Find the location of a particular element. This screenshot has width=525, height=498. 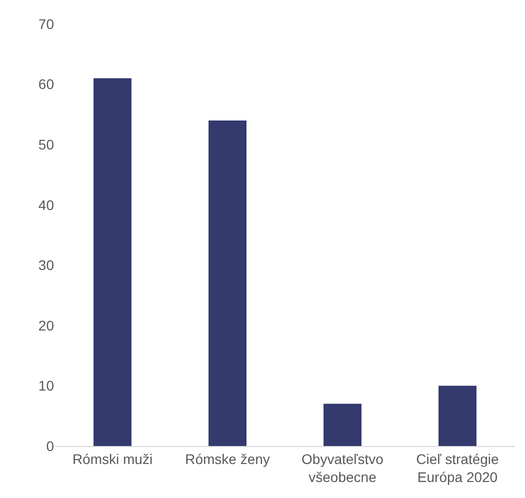

x-tick-label: Rómski muži is located at coordinates (112, 458).